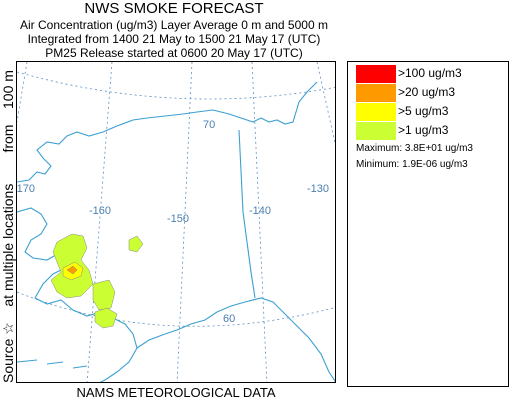 Image resolution: width=509 pixels, height=401 pixels. I want to click on map-title: NWS SMOKE FORECAST, so click(174, 8).